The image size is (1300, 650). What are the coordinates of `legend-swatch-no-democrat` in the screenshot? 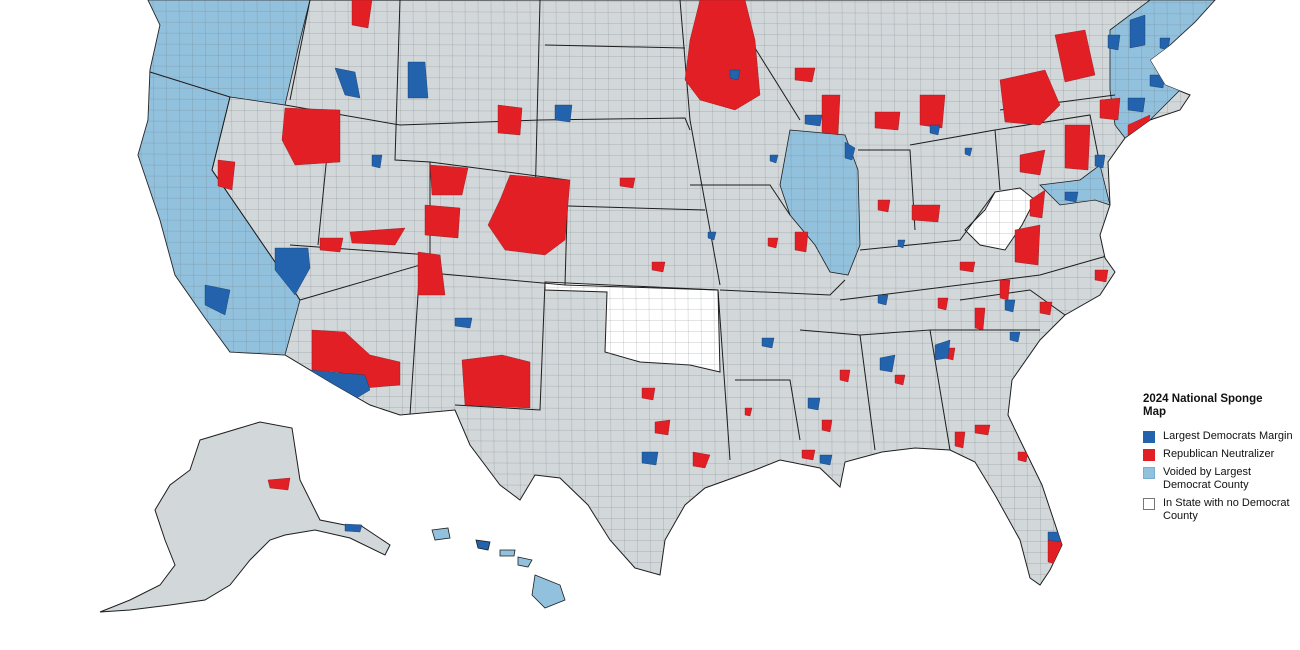 It's located at (1149, 504).